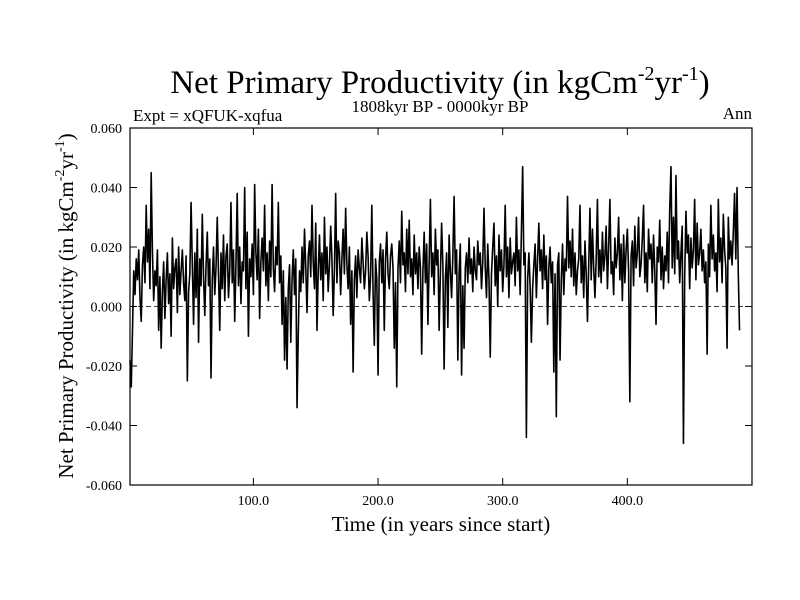  Describe the element at coordinates (104, 486) in the screenshot. I see `y-tick-label: -0.060` at that location.